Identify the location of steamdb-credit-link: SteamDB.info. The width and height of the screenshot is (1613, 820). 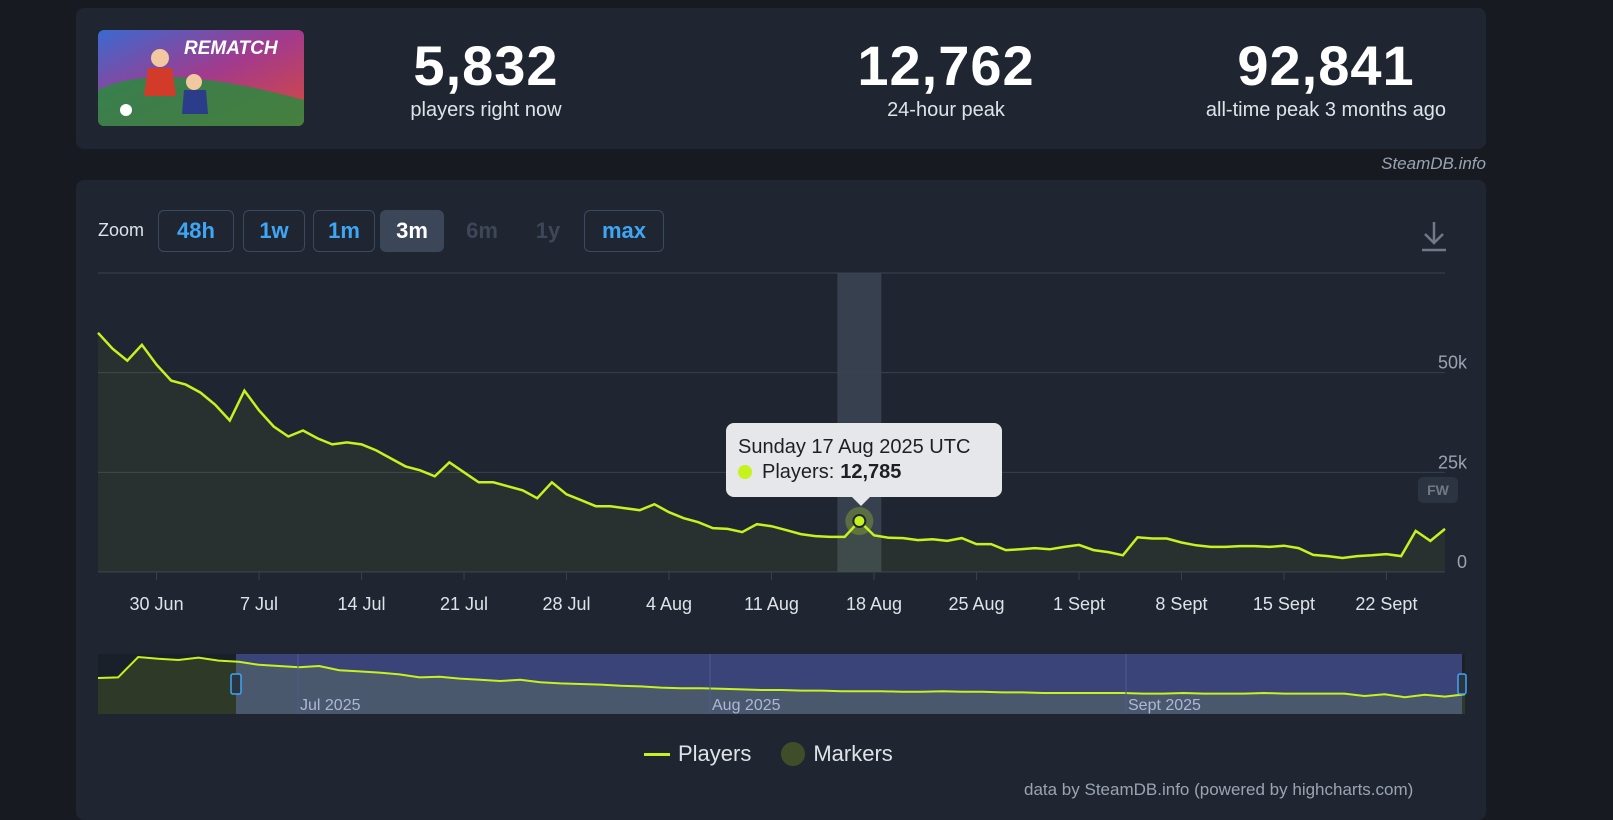
(1433, 163).